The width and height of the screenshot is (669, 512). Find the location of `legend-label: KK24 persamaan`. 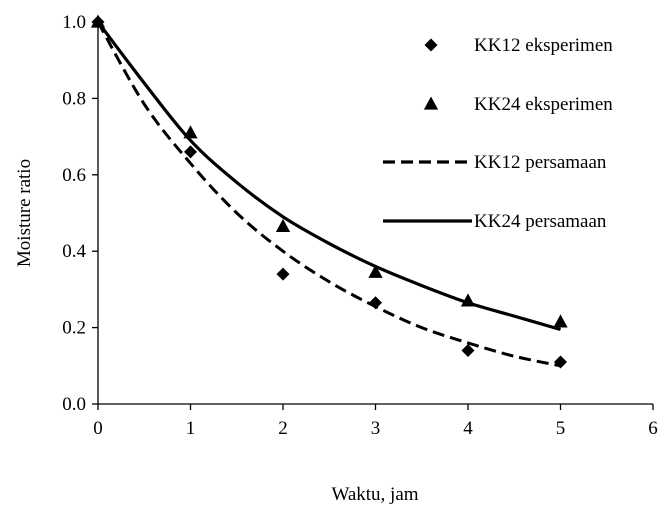

legend-label: KK24 persamaan is located at coordinates (540, 221).